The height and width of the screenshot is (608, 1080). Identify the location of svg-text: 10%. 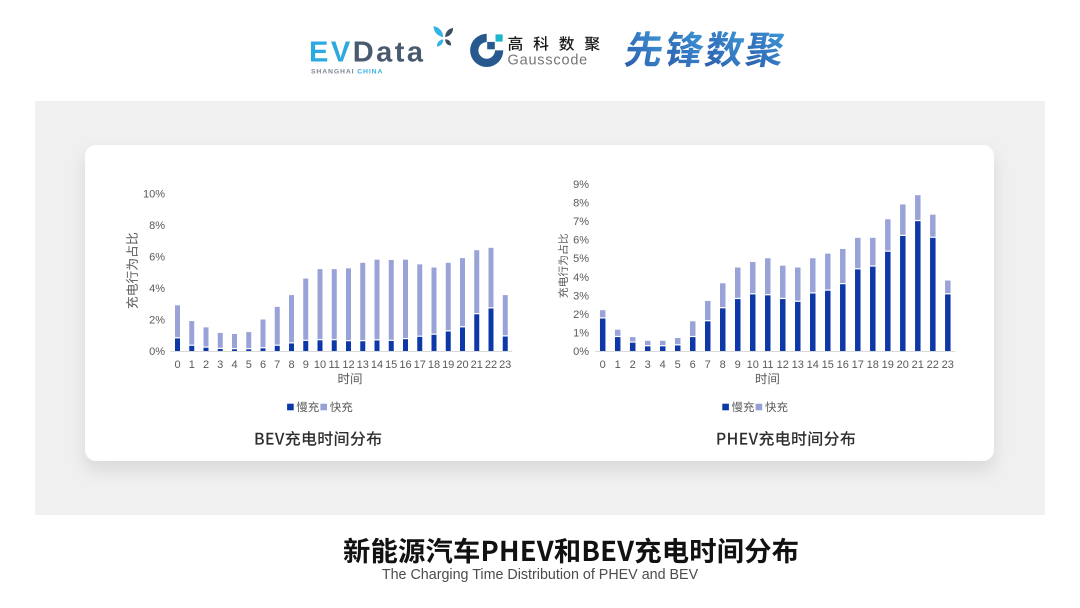
(154, 195).